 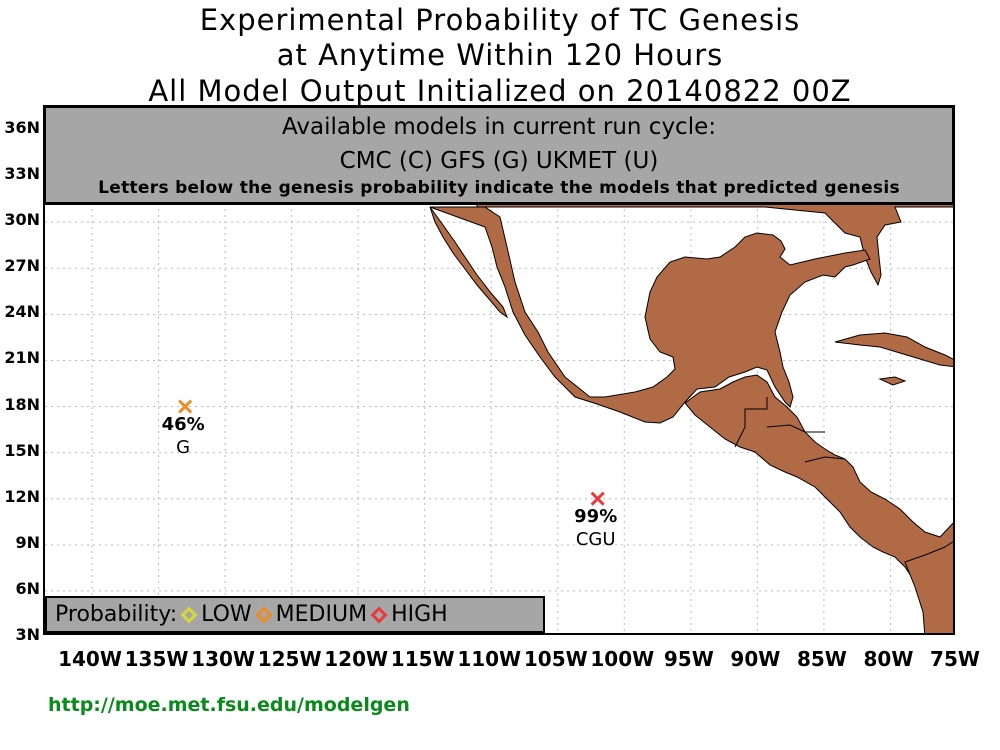 I want to click on lon-label: 80W, so click(x=888, y=659).